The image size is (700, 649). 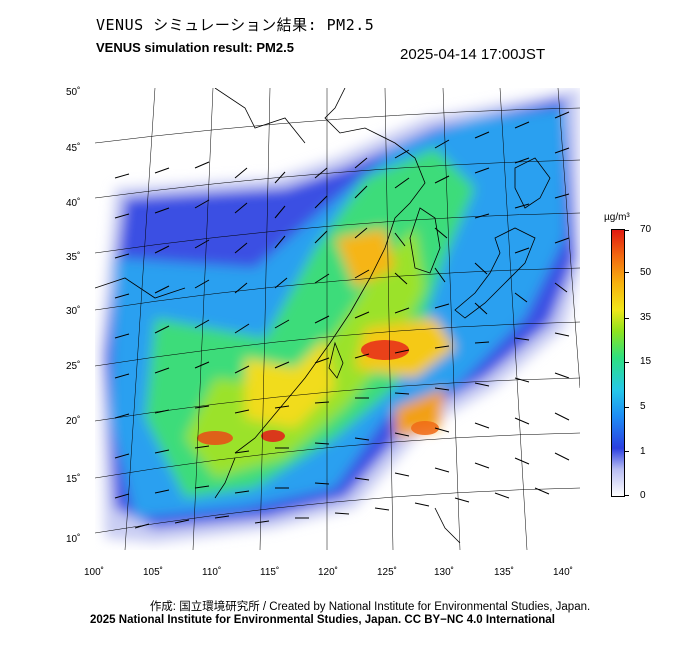 What do you see at coordinates (646, 361) in the screenshot?
I see `colorbar-label-15: 15` at bounding box center [646, 361].